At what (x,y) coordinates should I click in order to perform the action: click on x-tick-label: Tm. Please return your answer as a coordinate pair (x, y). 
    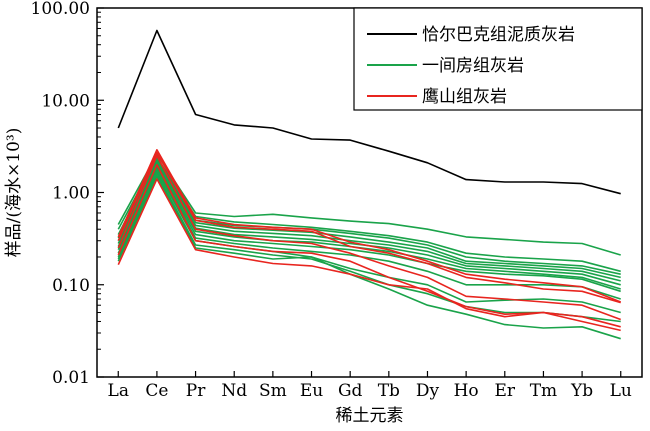
    Looking at the image, I should click on (543, 391).